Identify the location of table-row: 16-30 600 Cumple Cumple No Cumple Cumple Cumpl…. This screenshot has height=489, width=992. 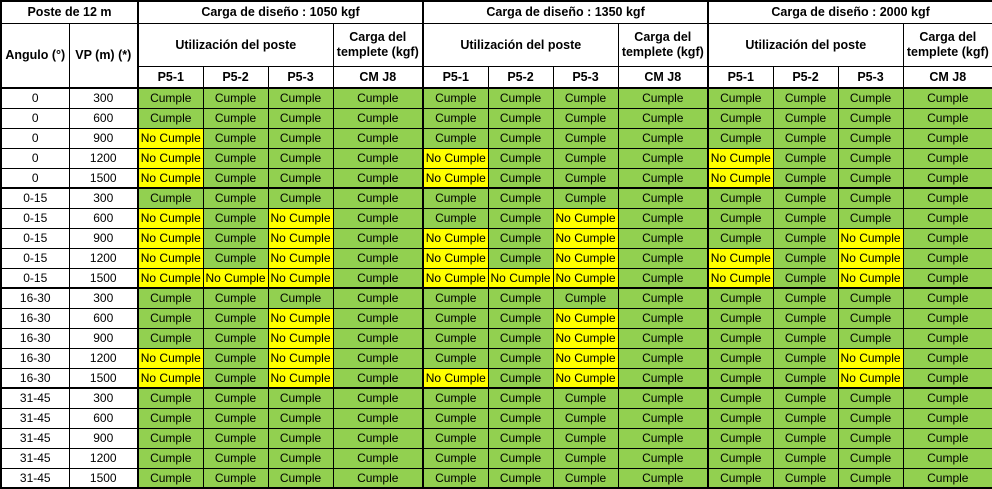
(496, 318).